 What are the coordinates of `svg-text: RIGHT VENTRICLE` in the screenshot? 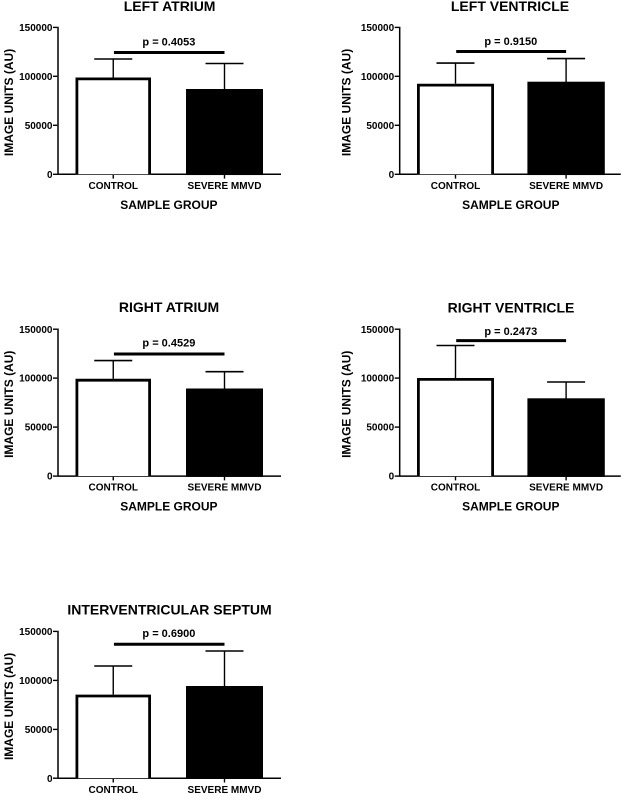 It's located at (511, 308).